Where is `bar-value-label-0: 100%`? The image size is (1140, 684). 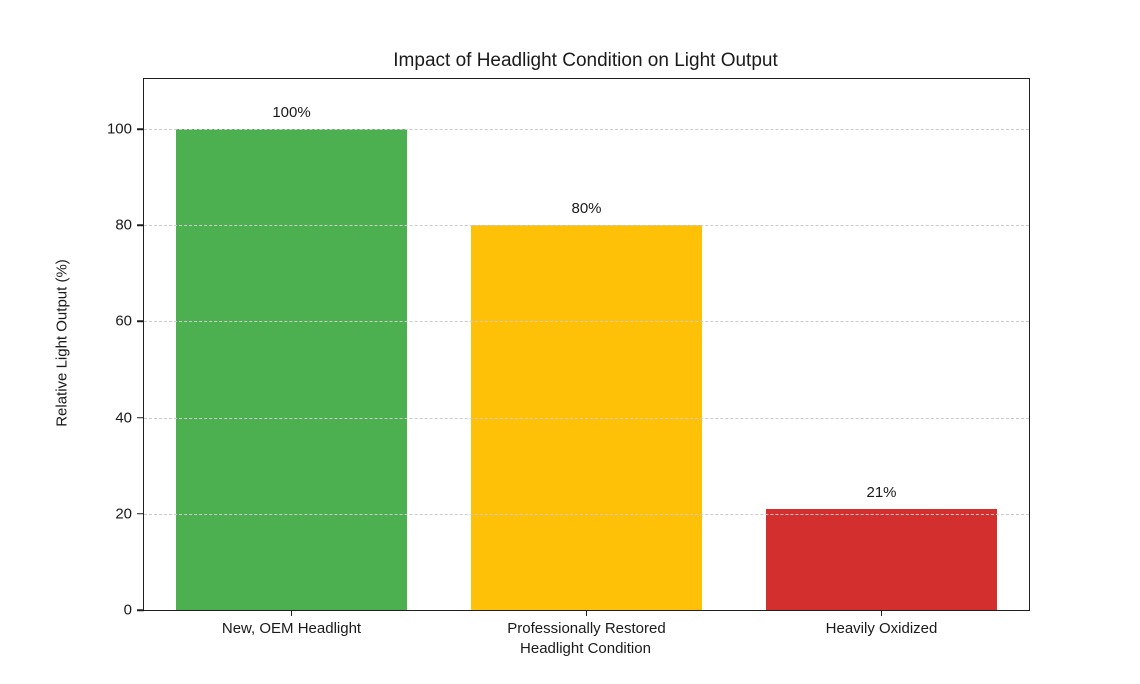
bar-value-label-0: 100% is located at coordinates (291, 113).